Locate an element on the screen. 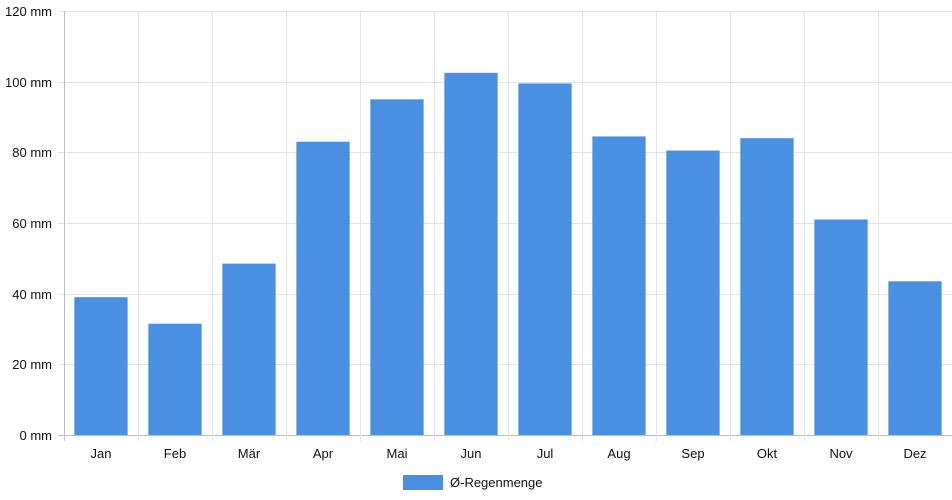  legend-label: Ø-Regenmenge is located at coordinates (496, 482).